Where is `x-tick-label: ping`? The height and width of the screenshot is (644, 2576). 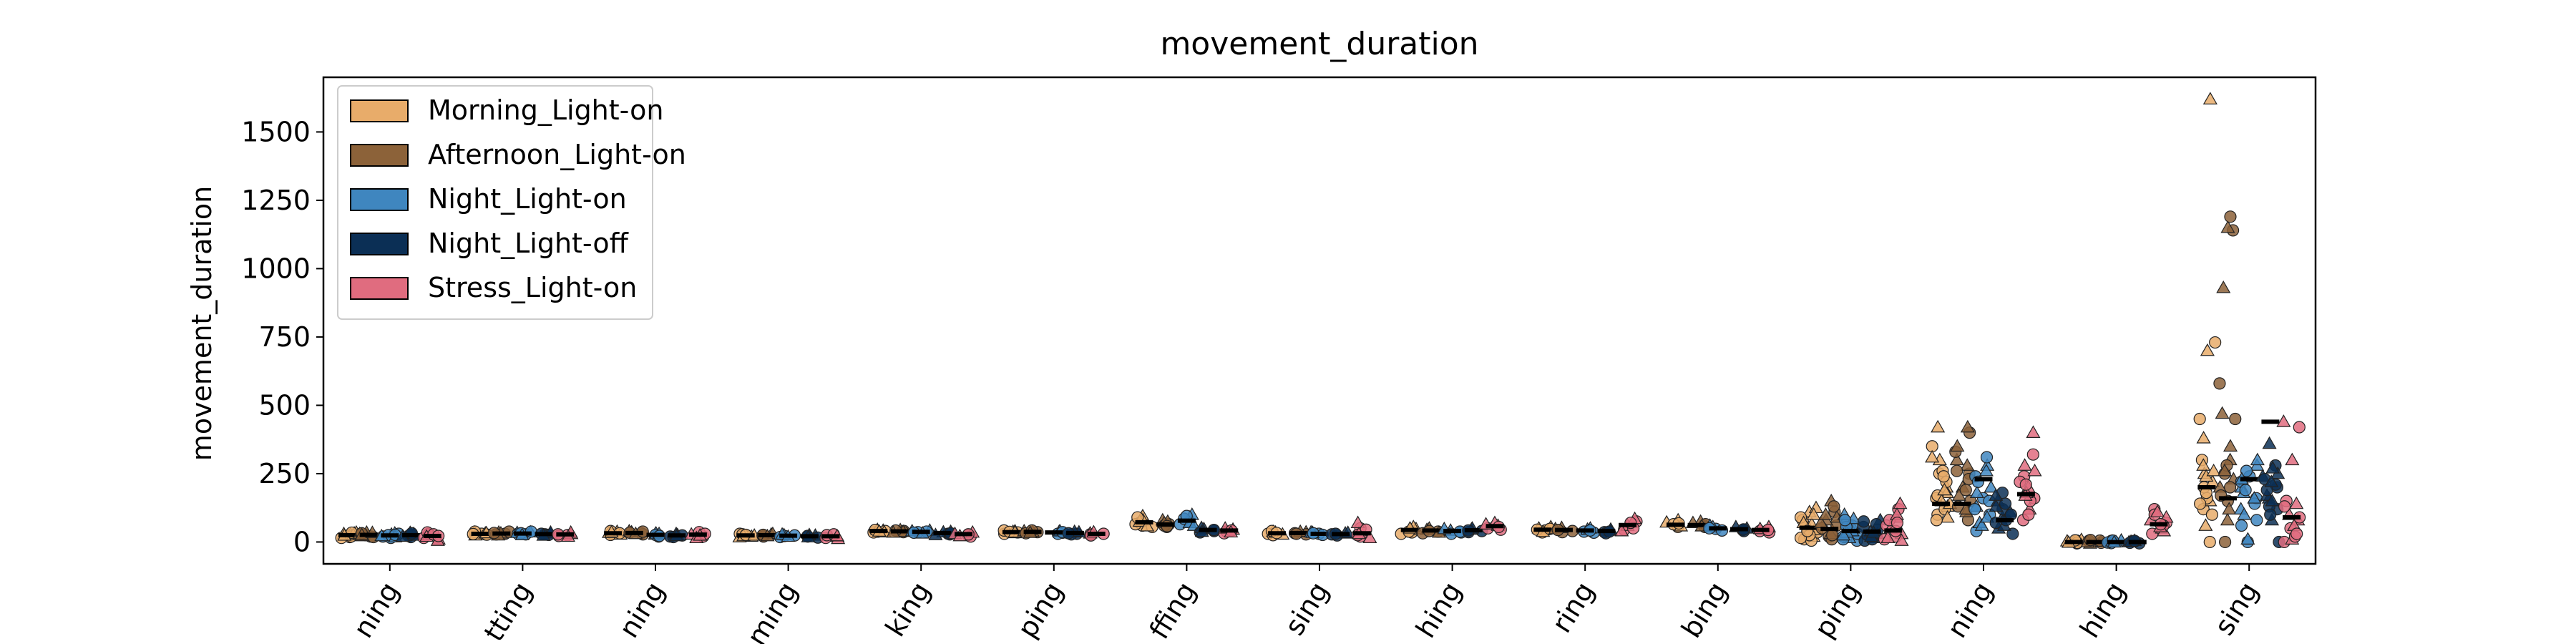
x-tick-label: ping is located at coordinates (1040, 609).